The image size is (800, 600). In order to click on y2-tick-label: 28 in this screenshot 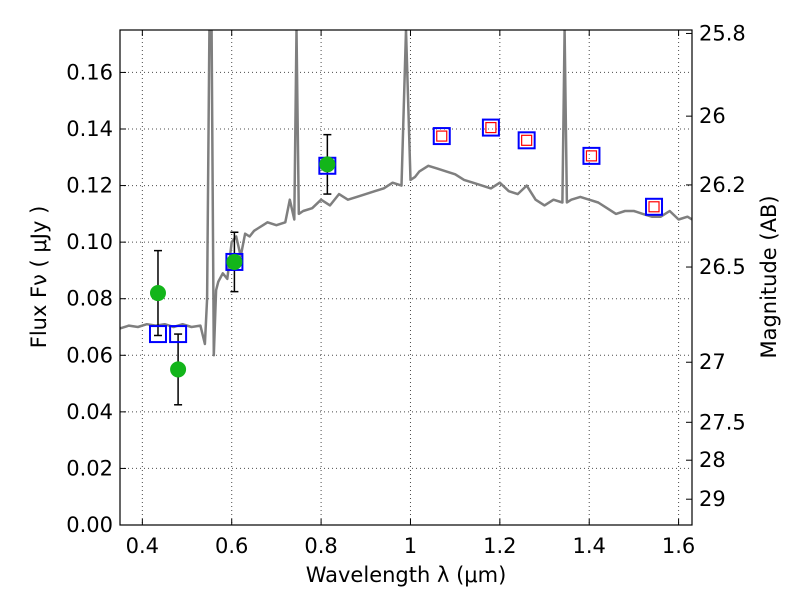, I will do `click(712, 460)`.